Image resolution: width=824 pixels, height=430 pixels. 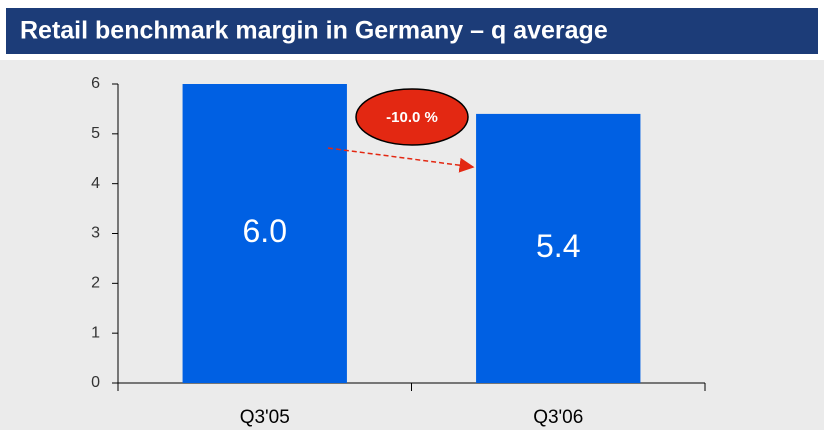 I want to click on annotation-bubble, so click(x=412, y=117).